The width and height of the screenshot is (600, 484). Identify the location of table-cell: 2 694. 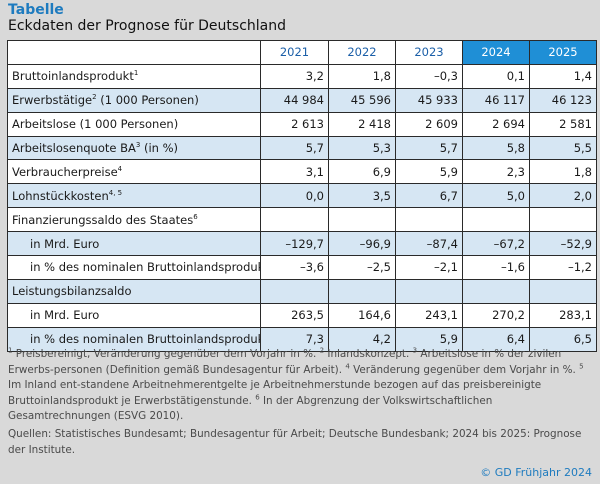
(496, 124).